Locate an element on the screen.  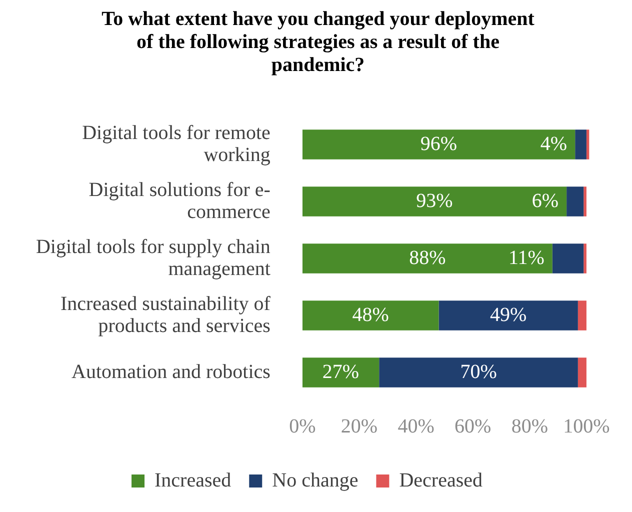
legend-label: Increased is located at coordinates (193, 480).